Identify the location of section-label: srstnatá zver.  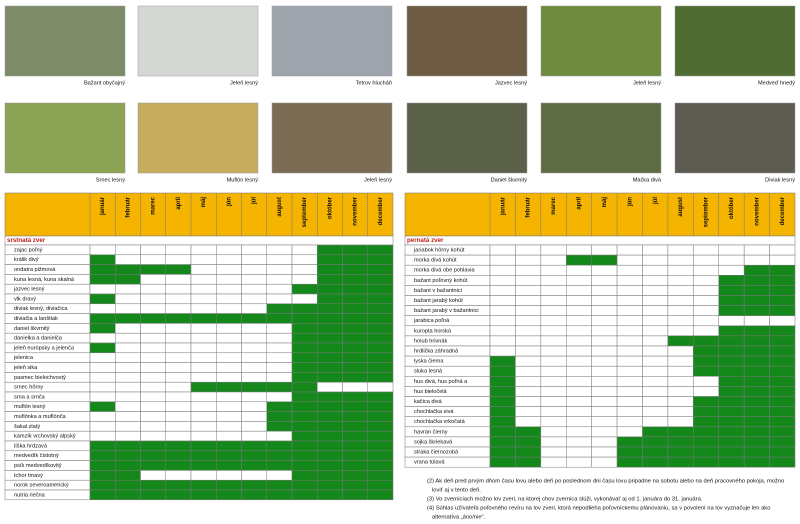
(26, 240).